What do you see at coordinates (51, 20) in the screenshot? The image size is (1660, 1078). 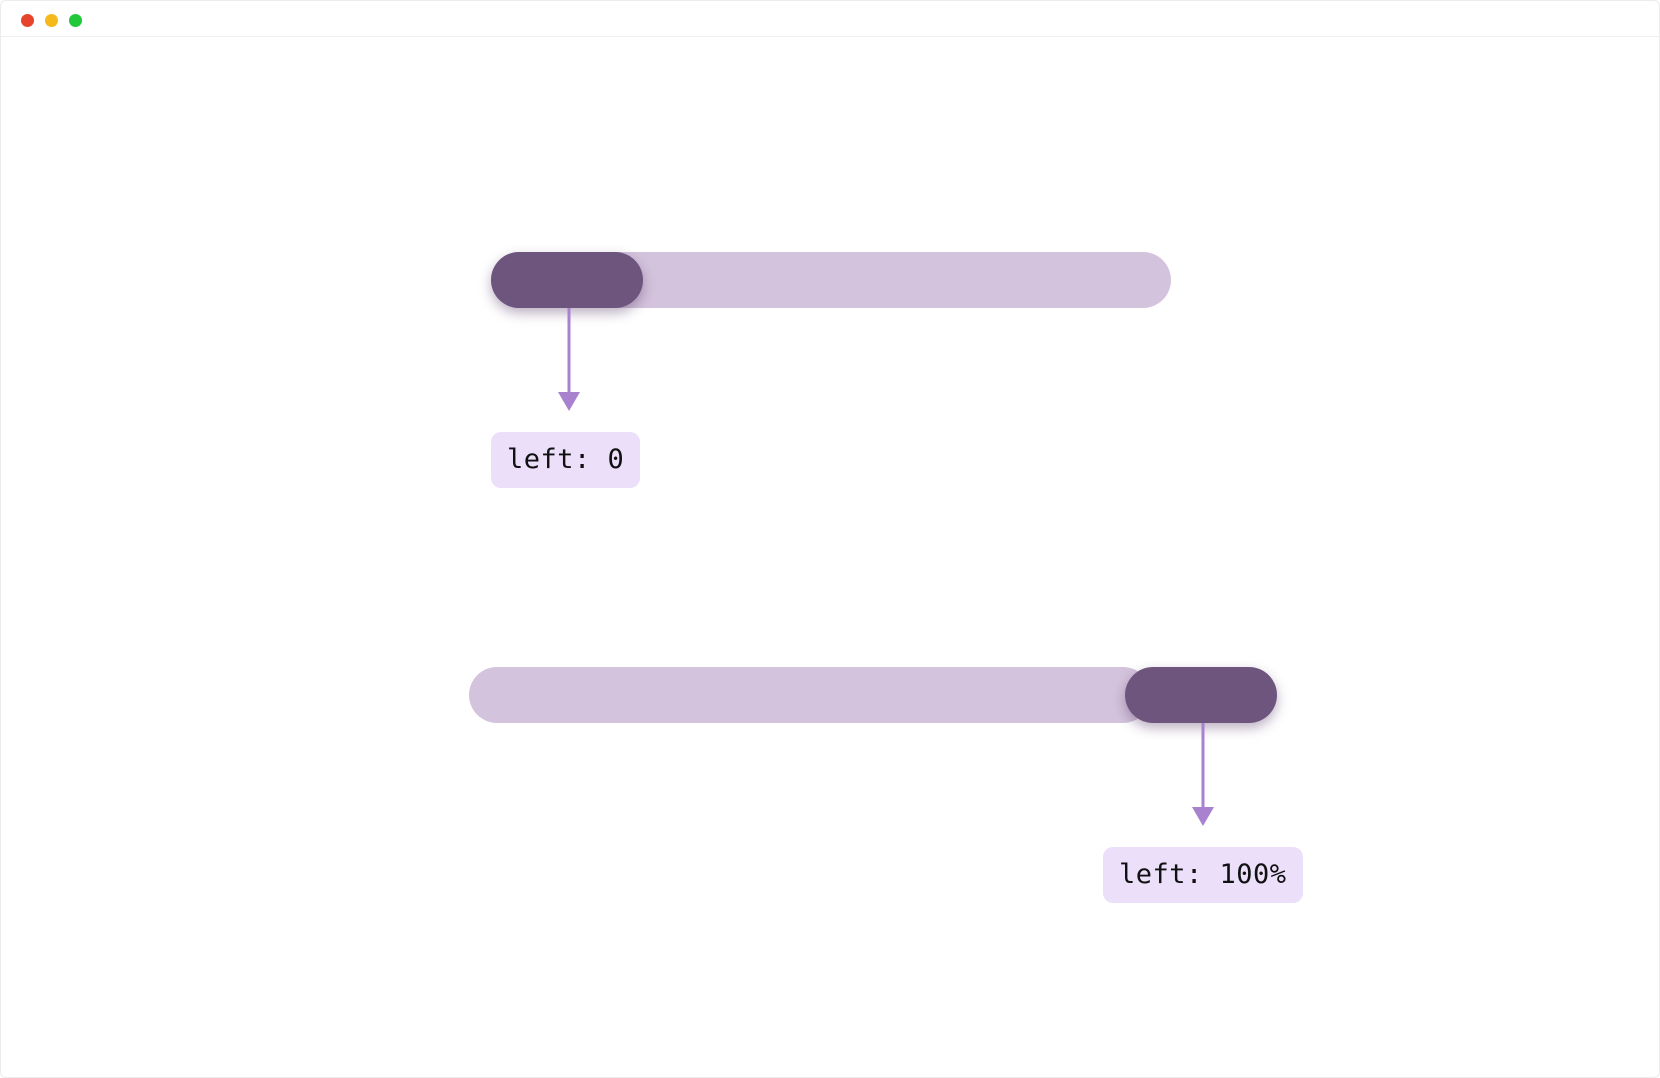 I see `minimize-window-button` at bounding box center [51, 20].